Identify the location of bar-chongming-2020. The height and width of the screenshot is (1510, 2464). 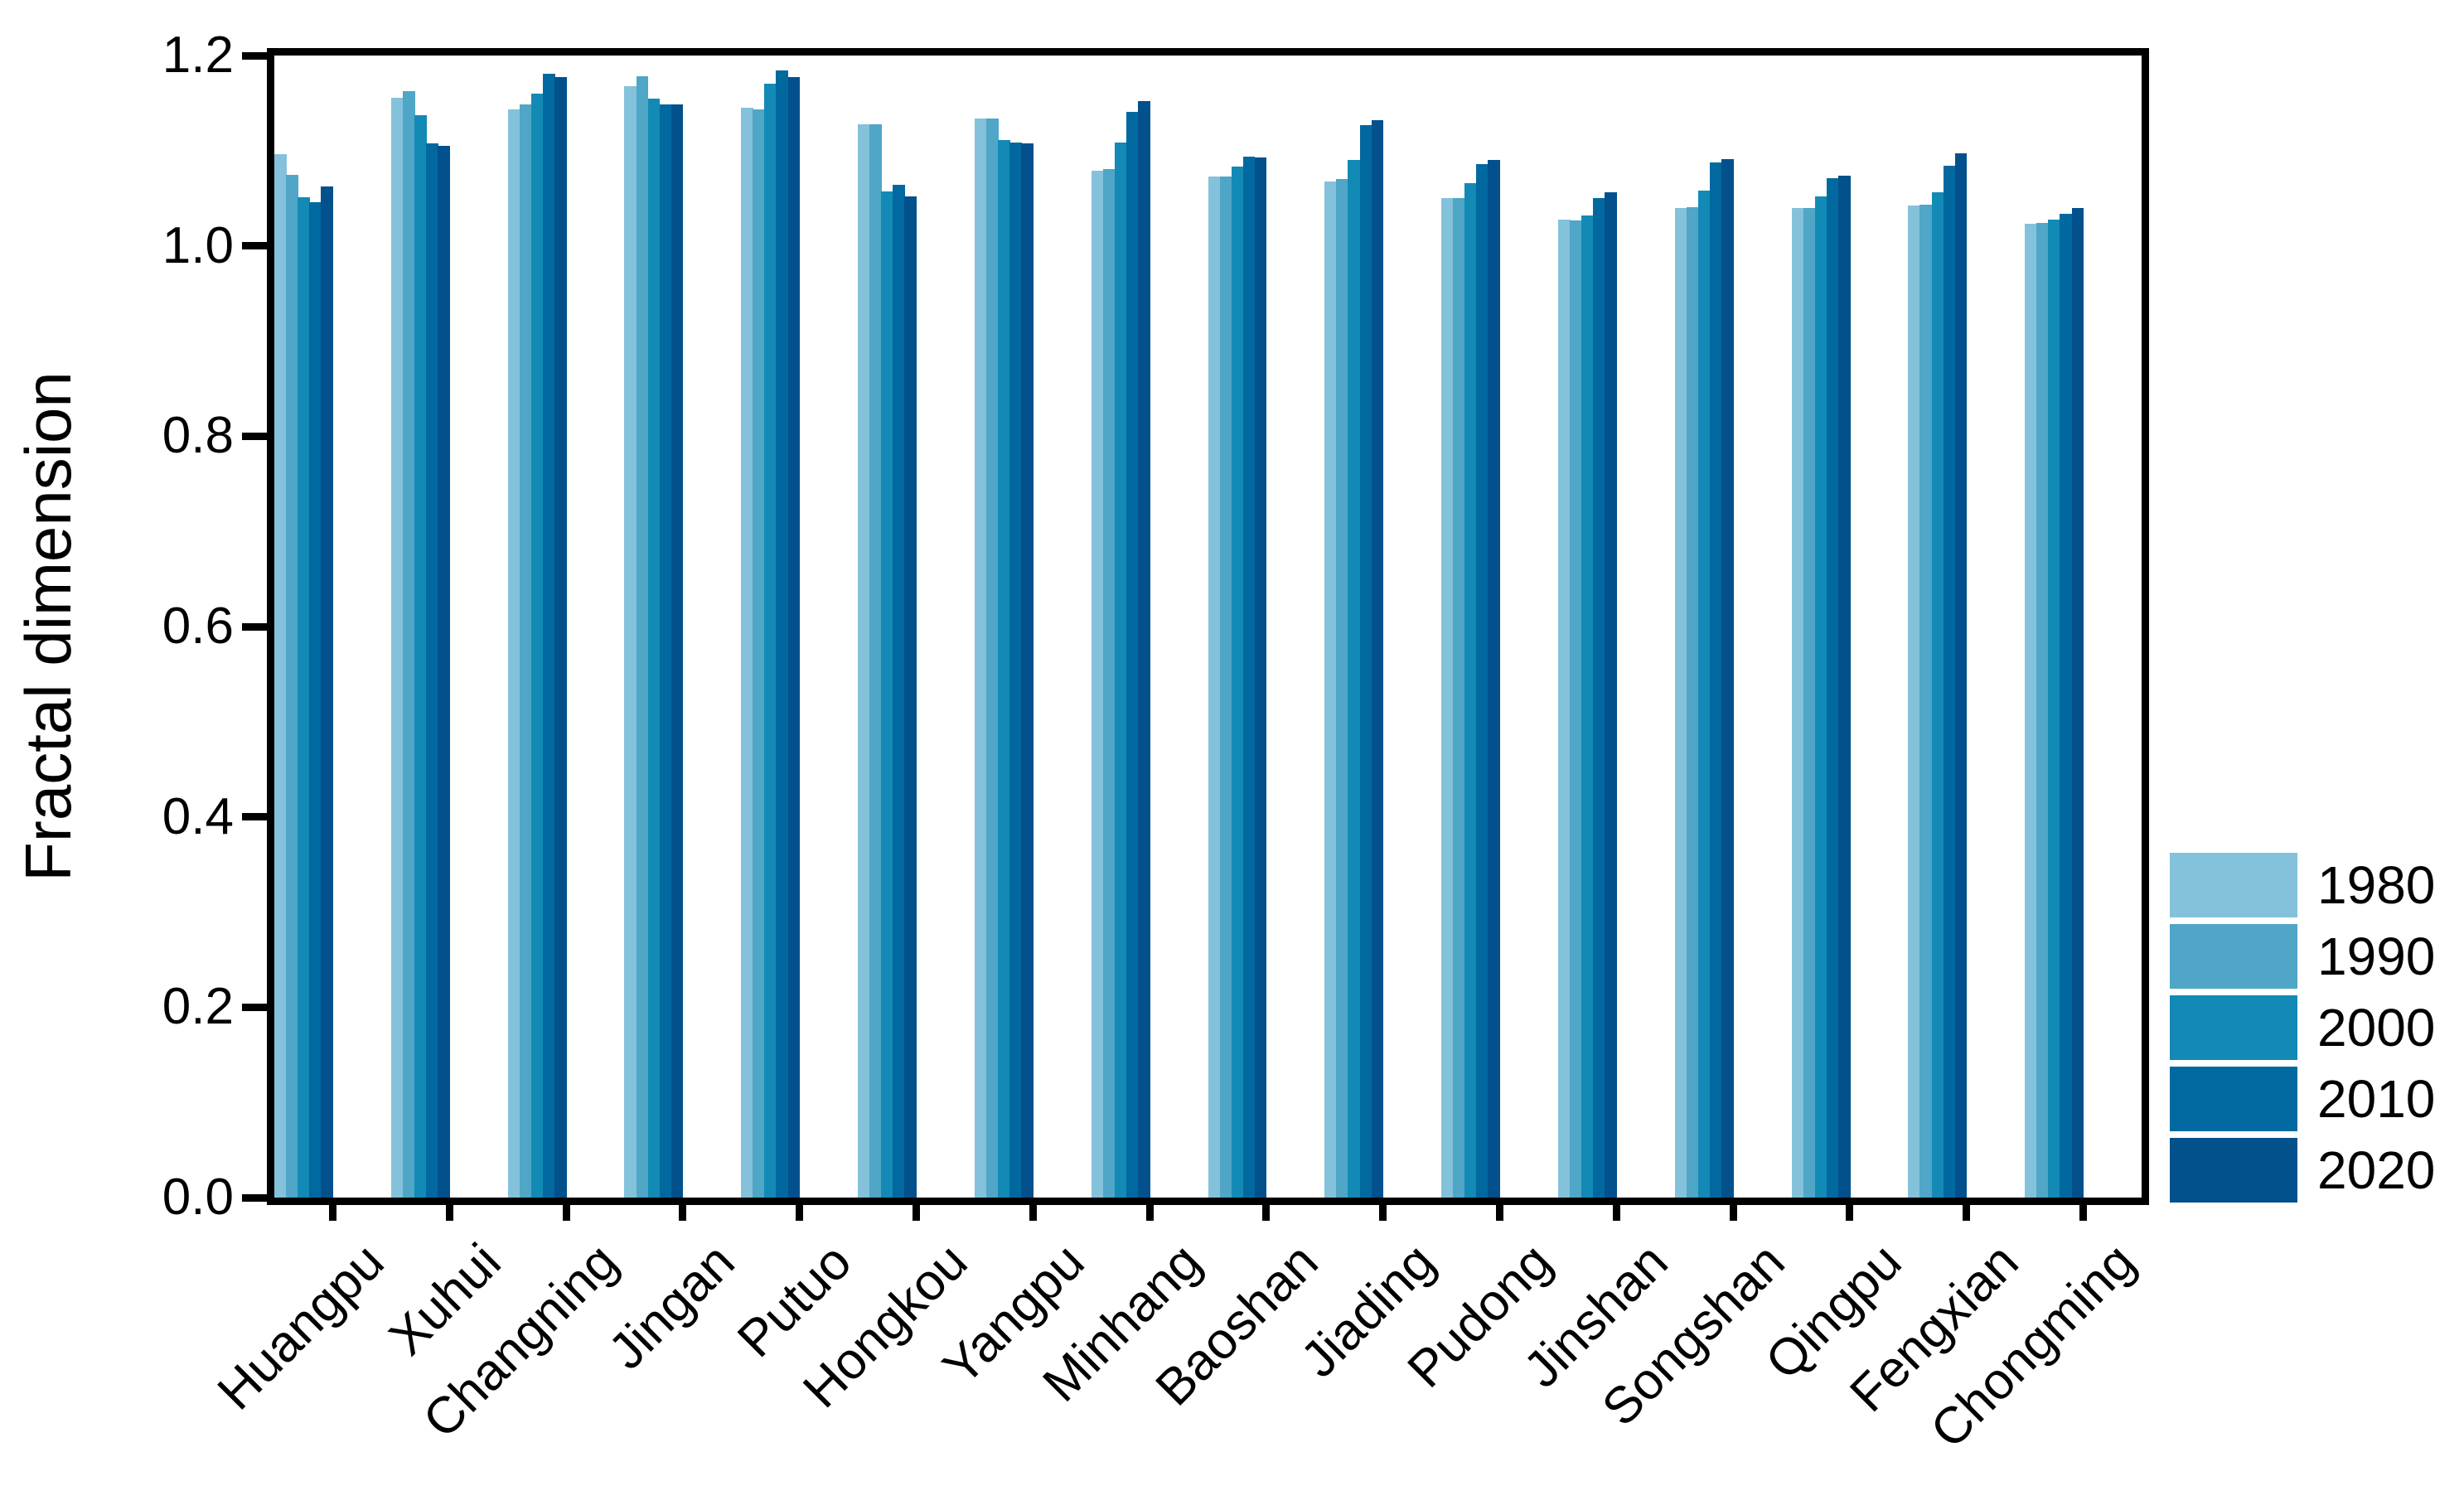
(2077, 702).